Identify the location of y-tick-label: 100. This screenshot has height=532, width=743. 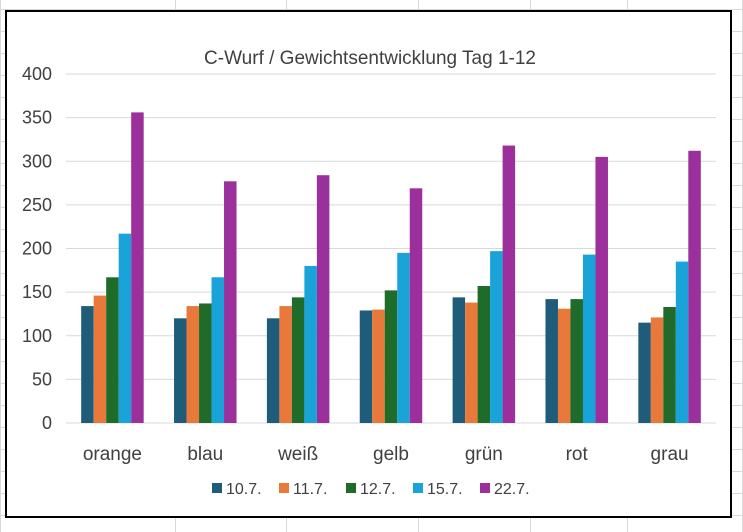
(37, 336).